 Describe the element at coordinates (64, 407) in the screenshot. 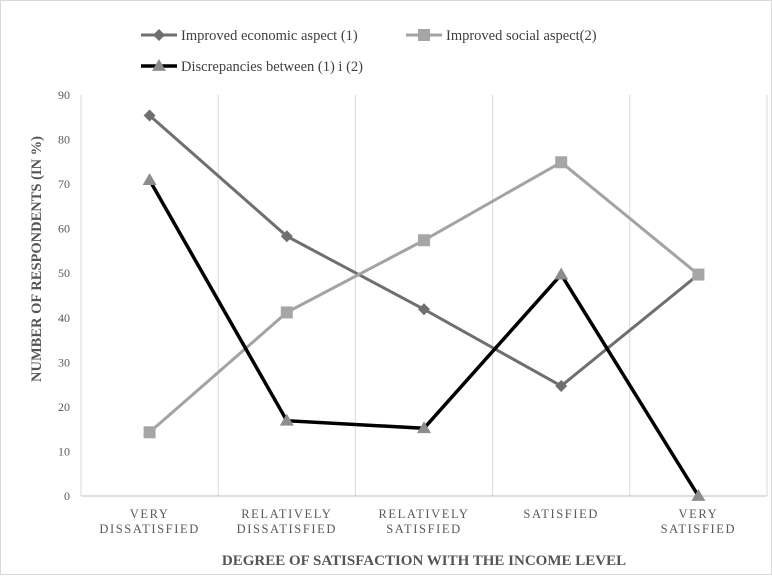

I see `y-tick-label: 20` at that location.